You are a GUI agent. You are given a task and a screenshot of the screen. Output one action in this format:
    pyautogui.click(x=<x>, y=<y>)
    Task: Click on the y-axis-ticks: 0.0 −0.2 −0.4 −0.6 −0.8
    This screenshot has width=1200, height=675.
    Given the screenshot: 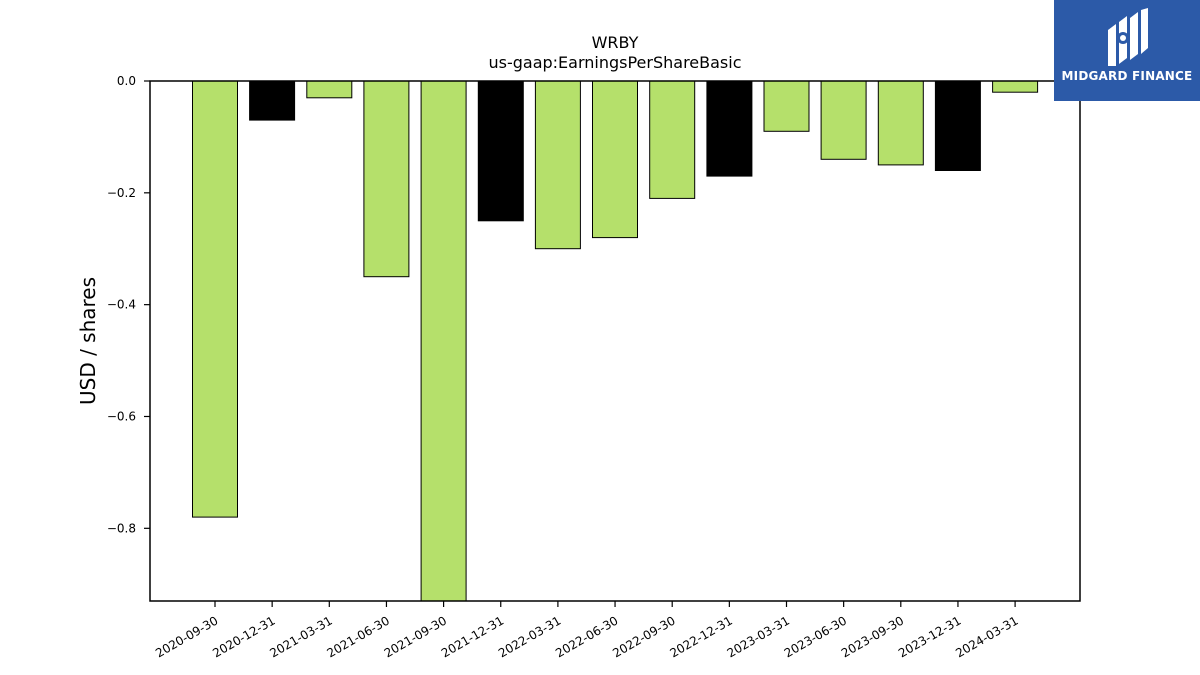 What is the action you would take?
    pyautogui.click(x=128, y=304)
    